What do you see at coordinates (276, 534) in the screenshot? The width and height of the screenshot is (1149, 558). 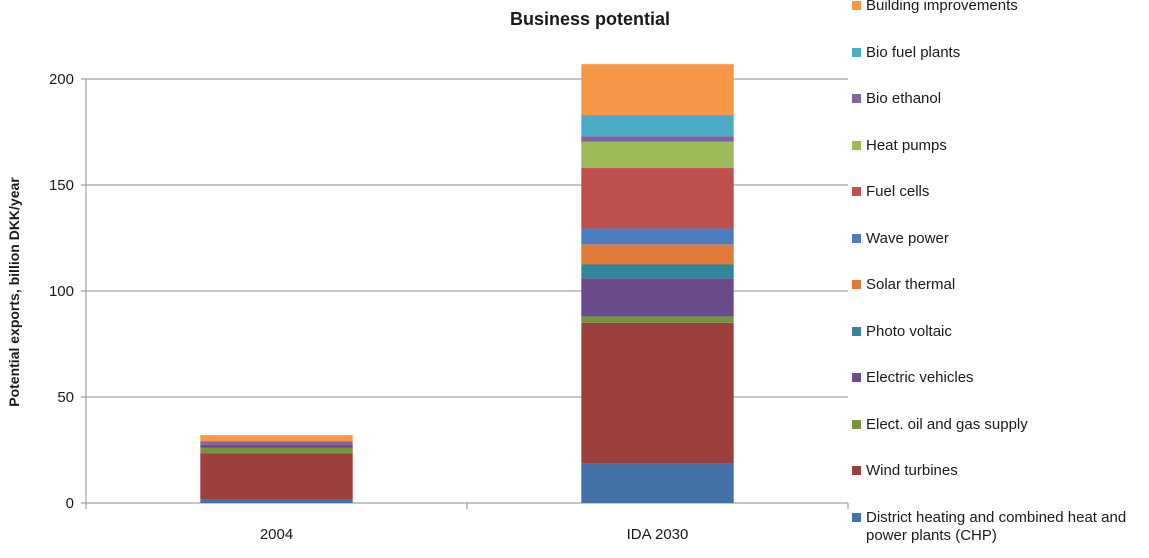 I see `x-tick-label: 2004` at bounding box center [276, 534].